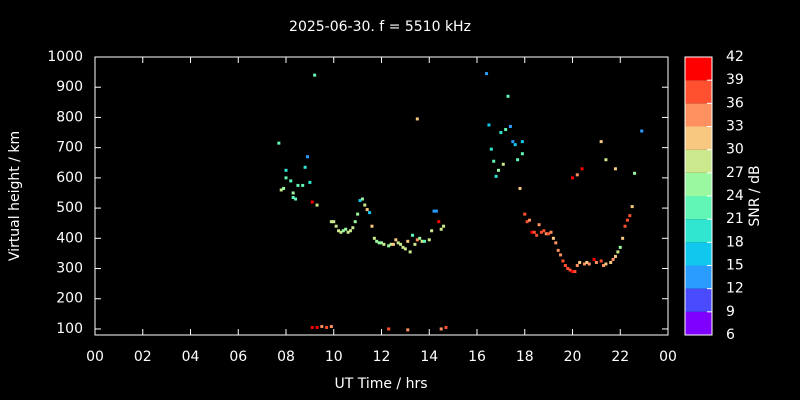 The width and height of the screenshot is (800, 400). I want to click on y-axis-label: Virtual height / km, so click(15, 196).